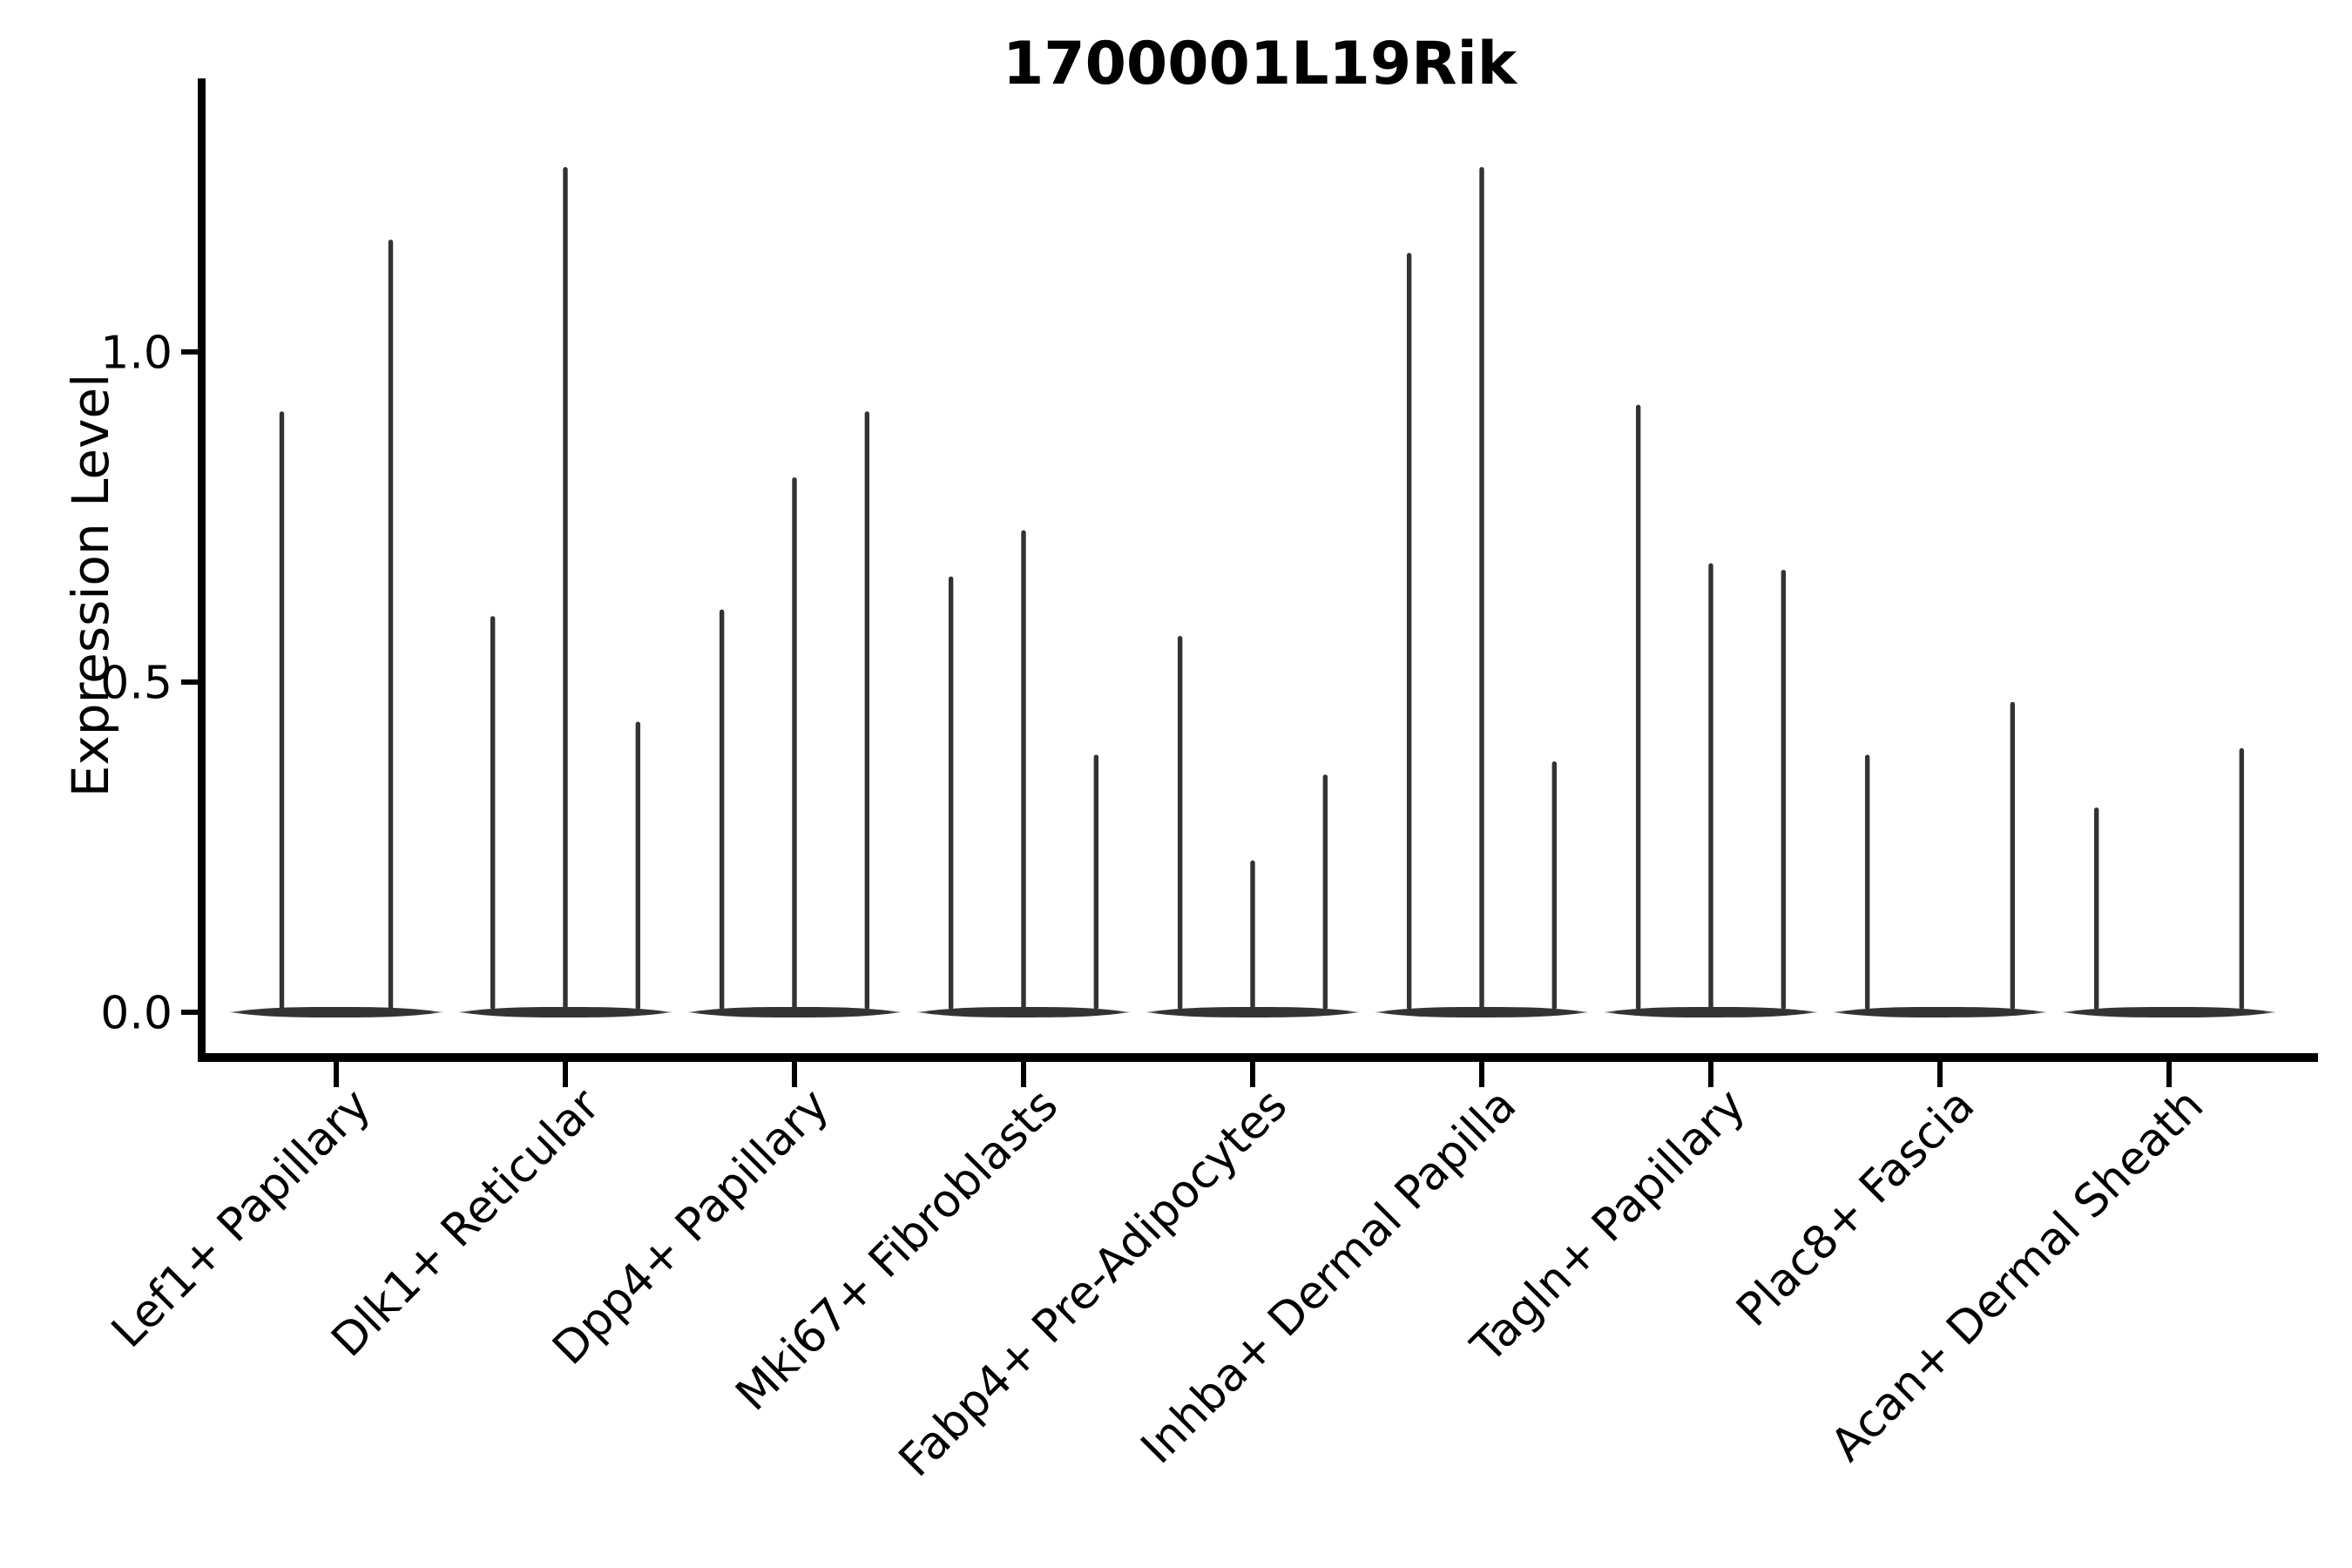  Describe the element at coordinates (136, 1014) in the screenshot. I see `y-tick-label: 0.0` at that location.